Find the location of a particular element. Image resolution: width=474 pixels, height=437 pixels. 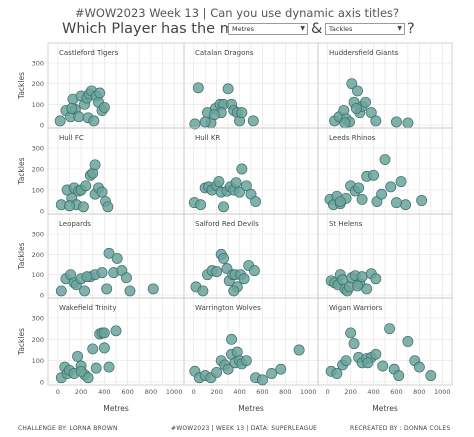

question-connector: & is located at coordinates (317, 29).